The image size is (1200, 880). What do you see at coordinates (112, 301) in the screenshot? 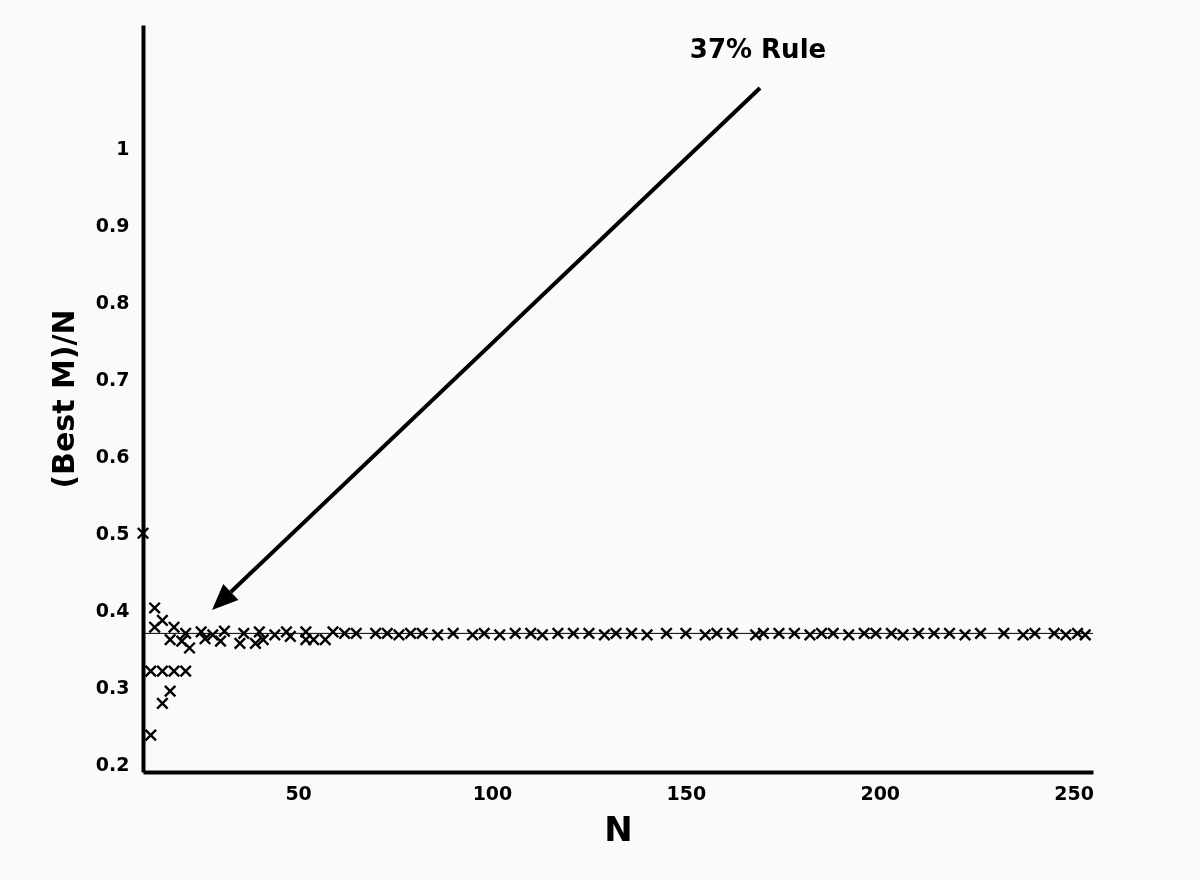
I see `y-tick-label: 0.8` at bounding box center [112, 301].